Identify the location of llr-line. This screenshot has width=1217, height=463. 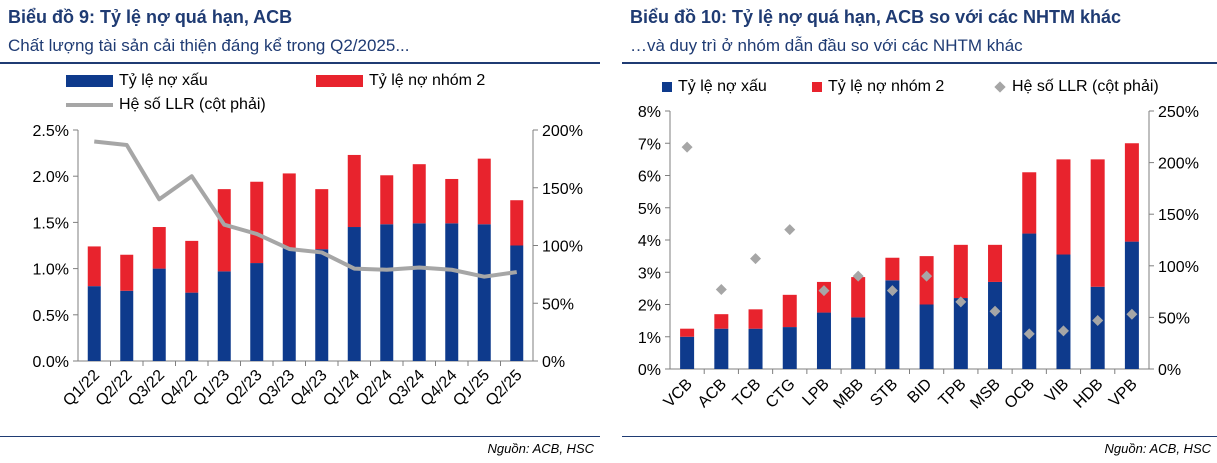
(306, 209).